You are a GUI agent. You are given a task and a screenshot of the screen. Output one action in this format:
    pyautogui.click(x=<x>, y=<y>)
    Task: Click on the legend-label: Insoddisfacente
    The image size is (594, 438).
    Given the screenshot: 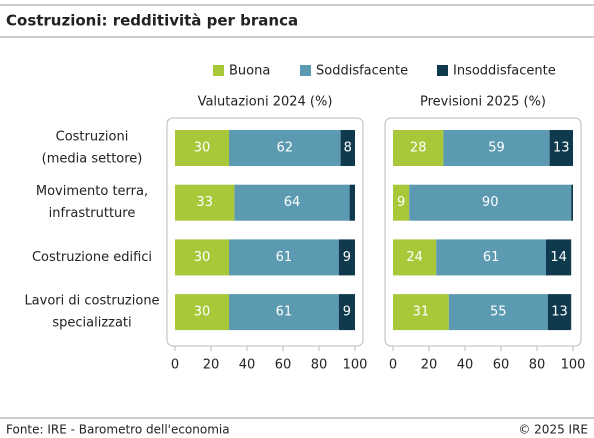 What is the action you would take?
    pyautogui.click(x=504, y=71)
    